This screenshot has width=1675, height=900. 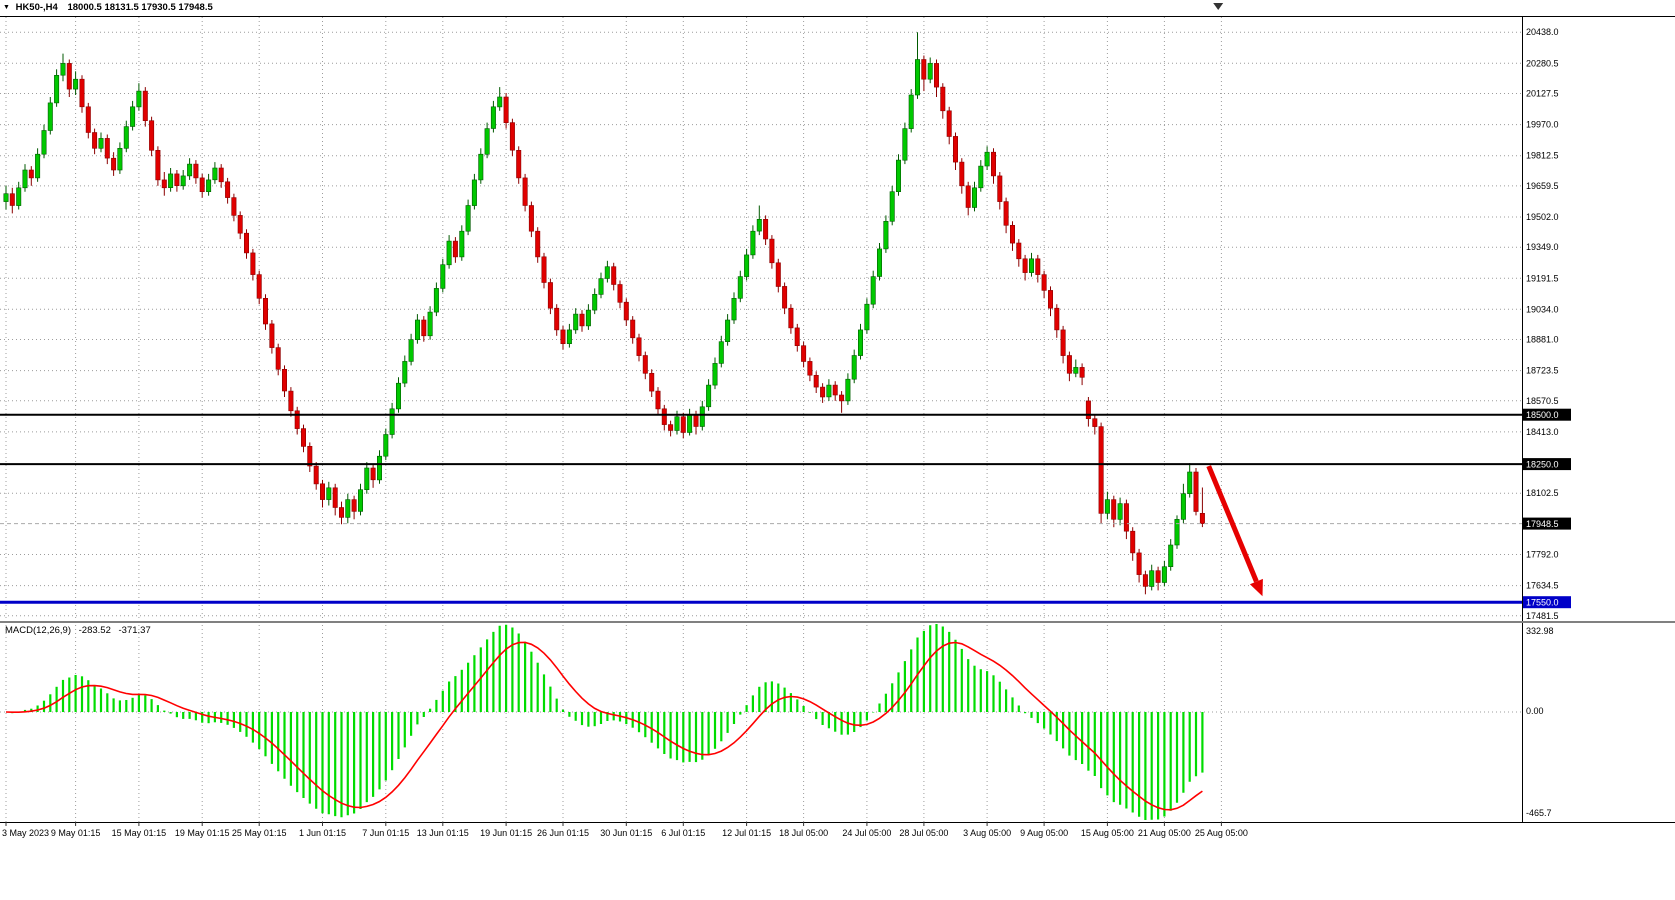 I want to click on time-label: 13 Jun 01:15, so click(x=443, y=833).